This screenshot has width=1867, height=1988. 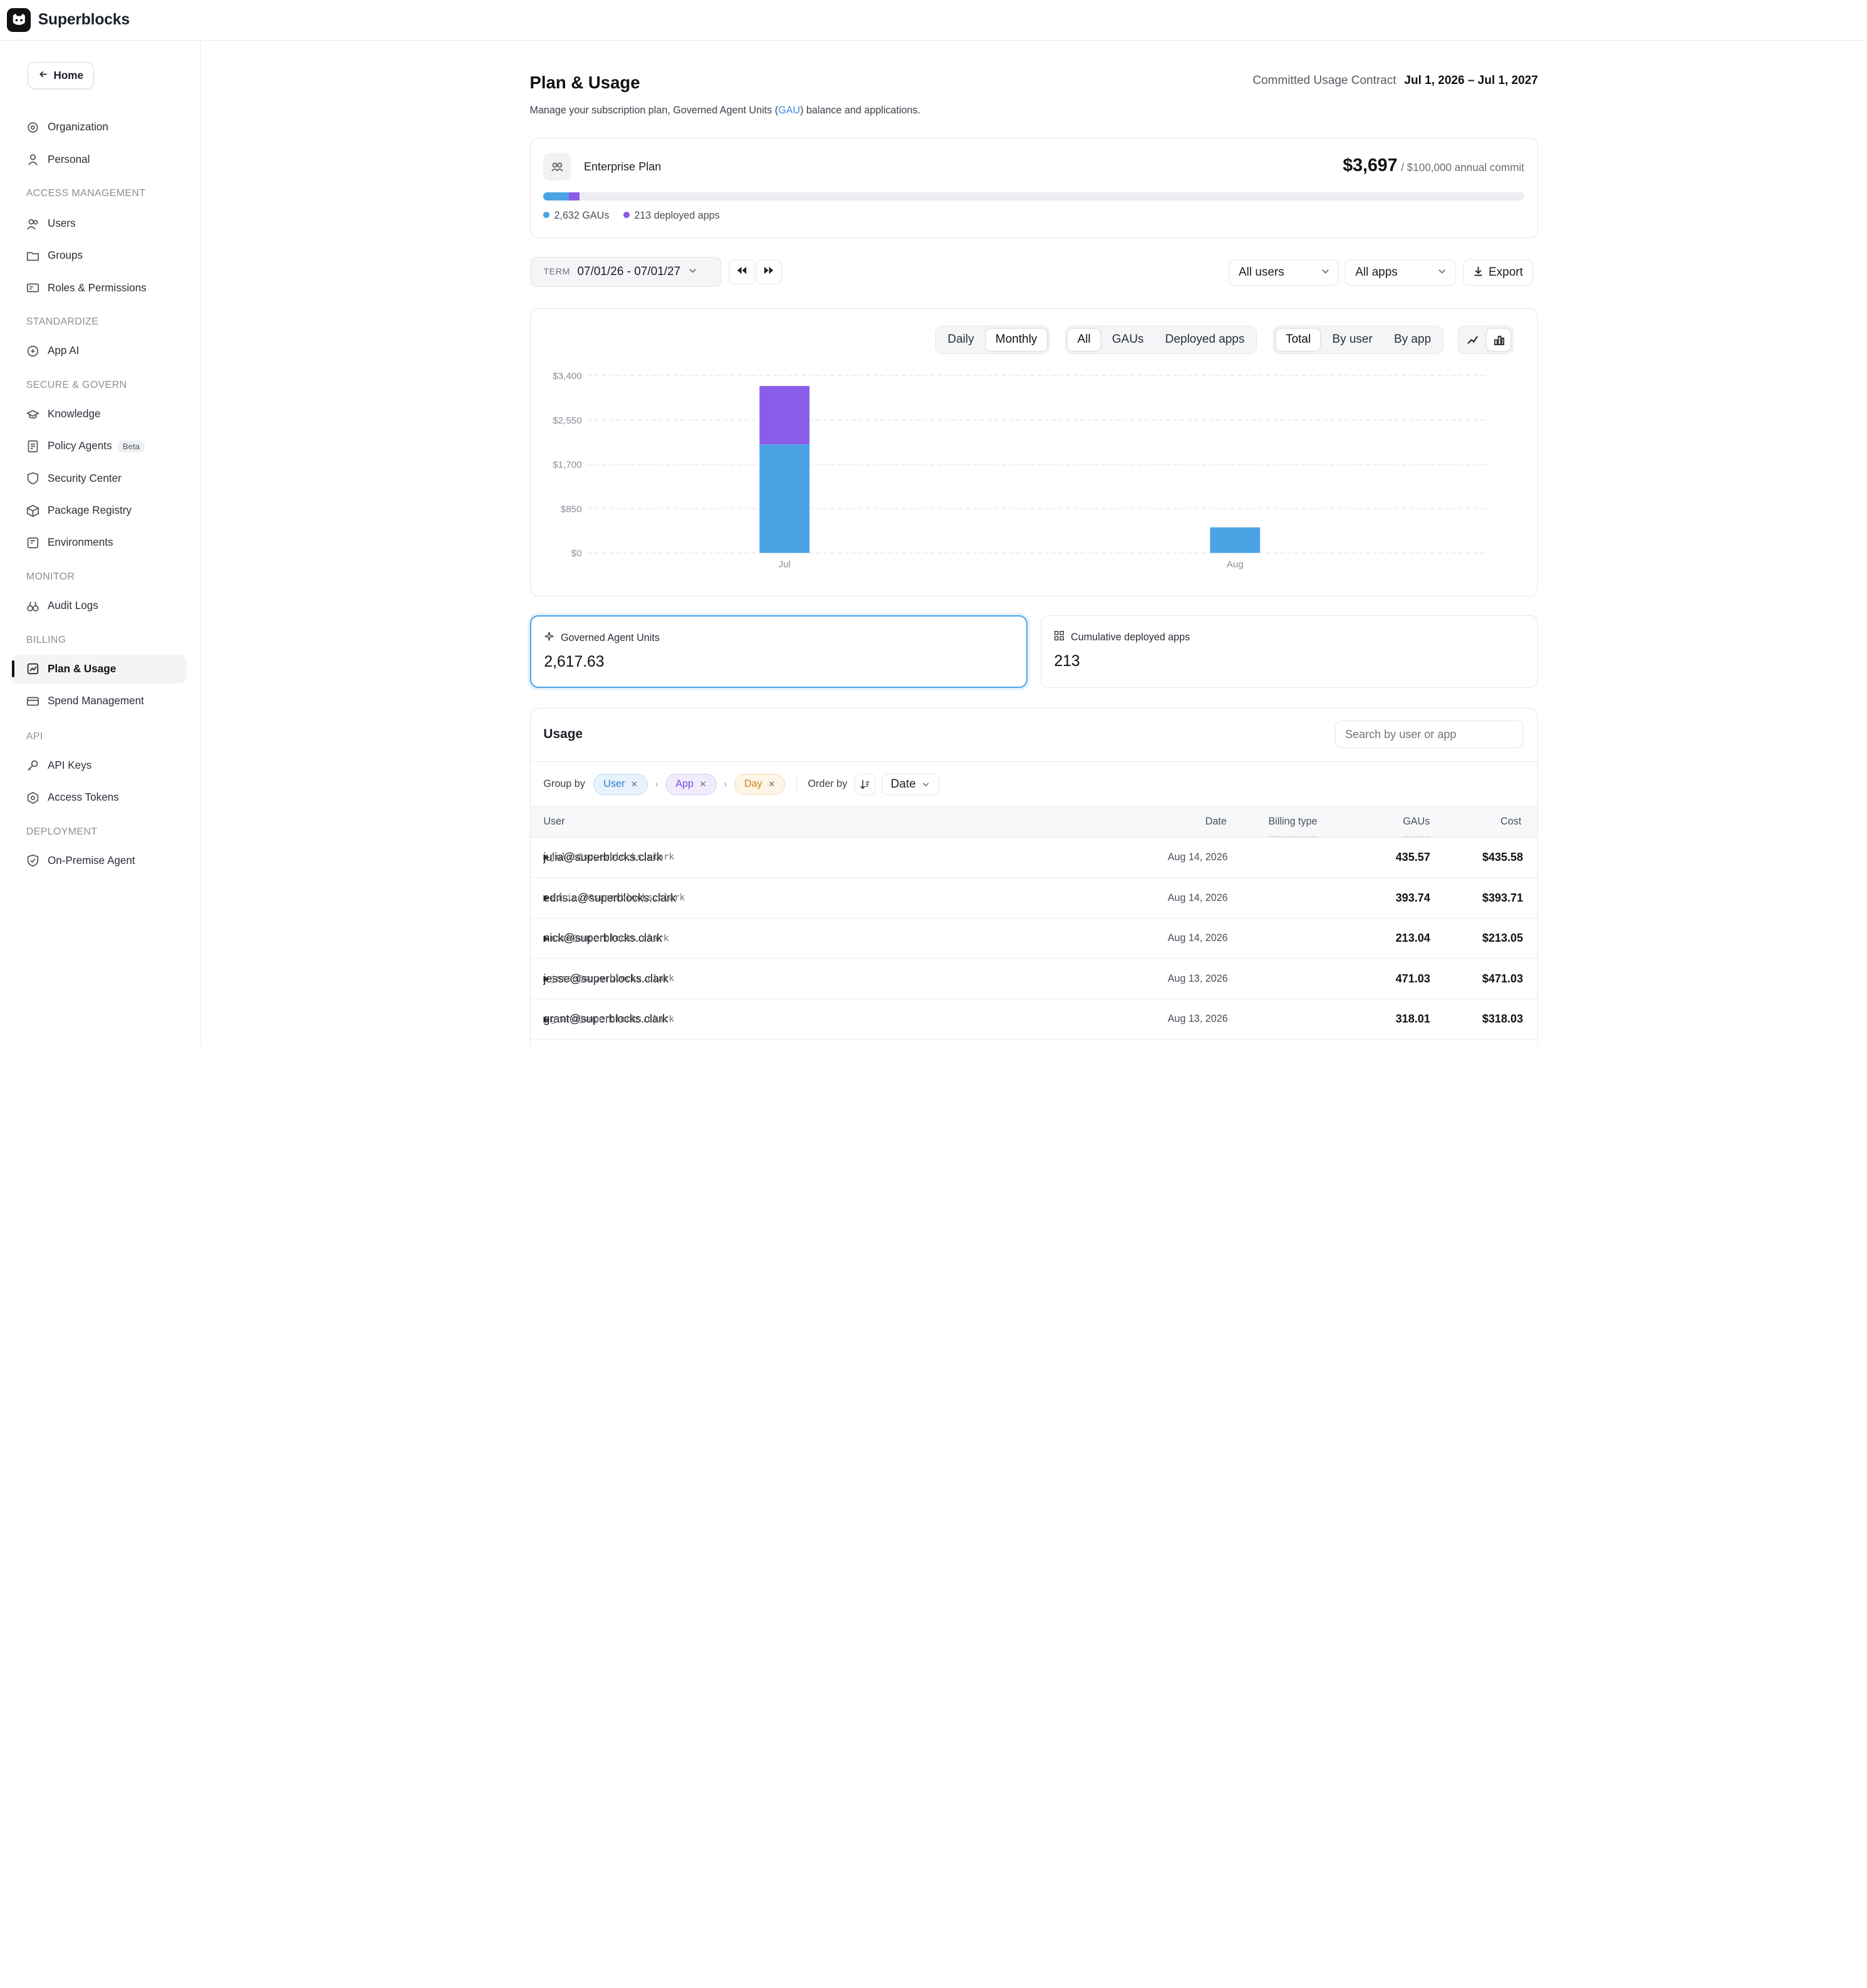 What do you see at coordinates (620, 784) in the screenshot?
I see `chip-user: User ✕` at bounding box center [620, 784].